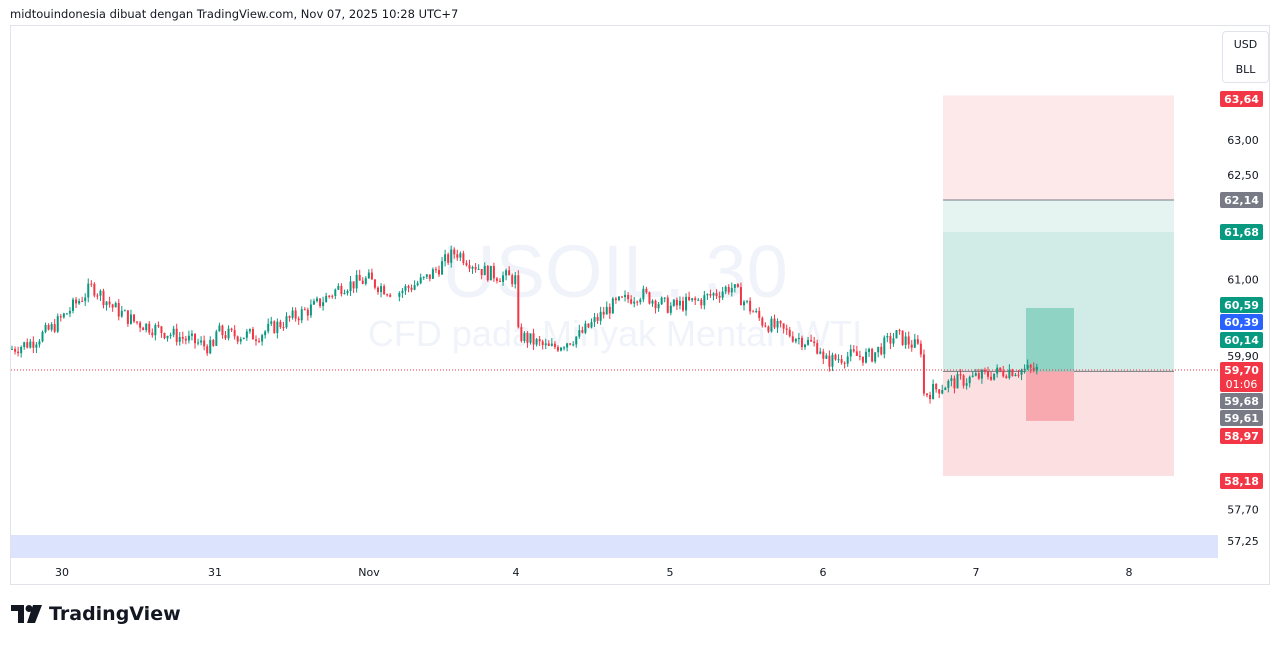 Image resolution: width=1281 pixels, height=646 pixels. What do you see at coordinates (1245, 44) in the screenshot?
I see `currency-primary: USD` at bounding box center [1245, 44].